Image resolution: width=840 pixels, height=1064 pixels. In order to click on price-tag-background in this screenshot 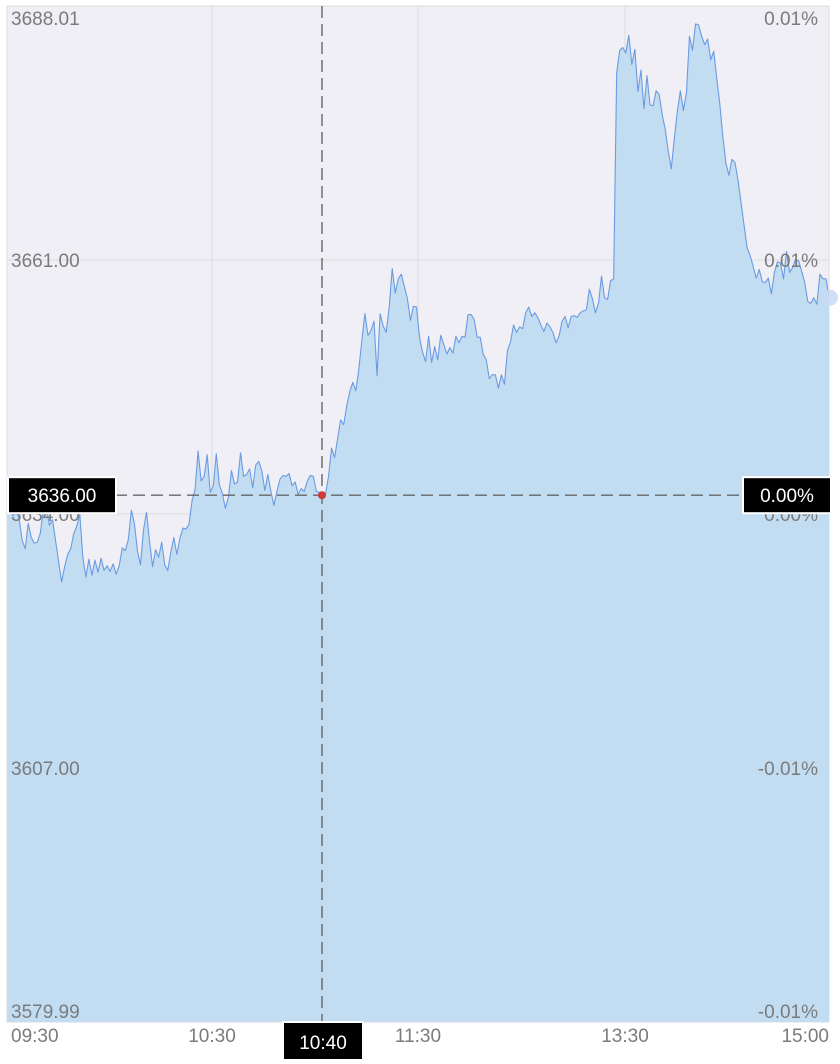, I will do `click(62, 495)`.